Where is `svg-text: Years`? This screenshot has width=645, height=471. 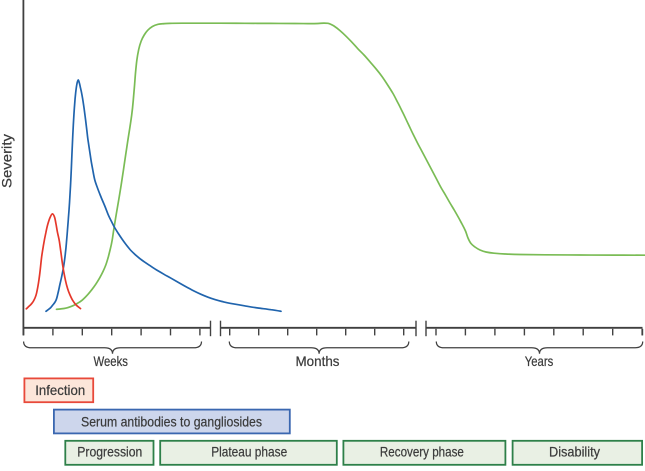 svg-text: Years is located at coordinates (539, 361).